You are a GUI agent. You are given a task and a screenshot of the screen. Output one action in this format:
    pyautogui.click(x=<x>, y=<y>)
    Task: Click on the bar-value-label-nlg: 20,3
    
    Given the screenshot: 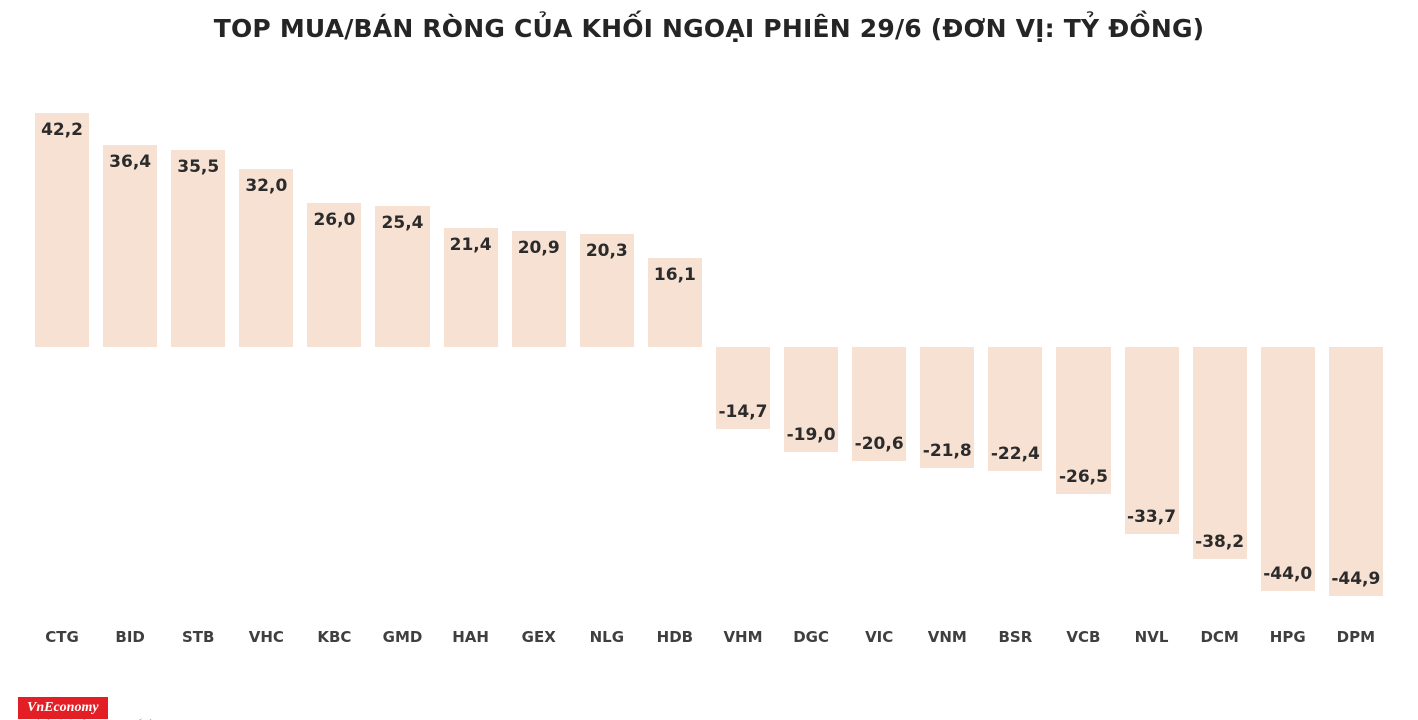 What is the action you would take?
    pyautogui.click(x=606, y=251)
    